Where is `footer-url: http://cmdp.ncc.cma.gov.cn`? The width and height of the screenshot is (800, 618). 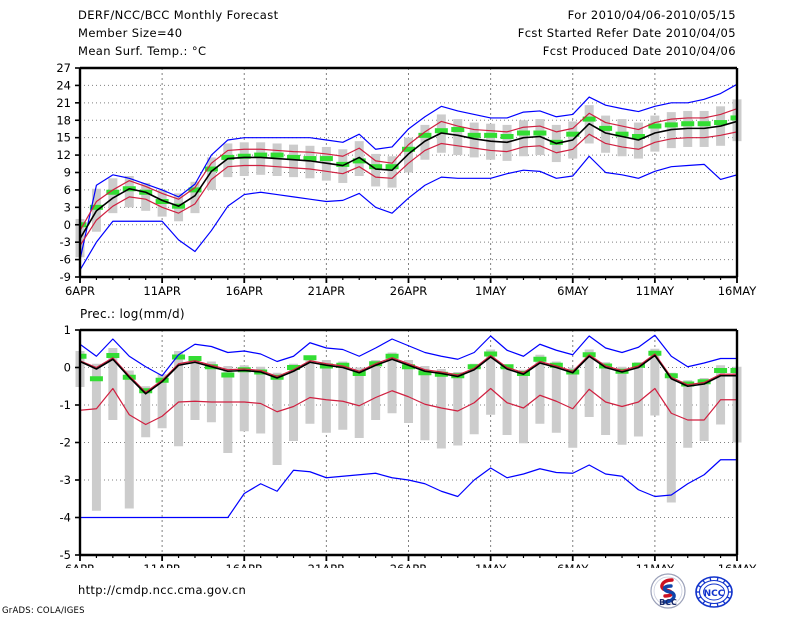 footer-url: http://cmdp.ncc.cma.gov.cn is located at coordinates (162, 590).